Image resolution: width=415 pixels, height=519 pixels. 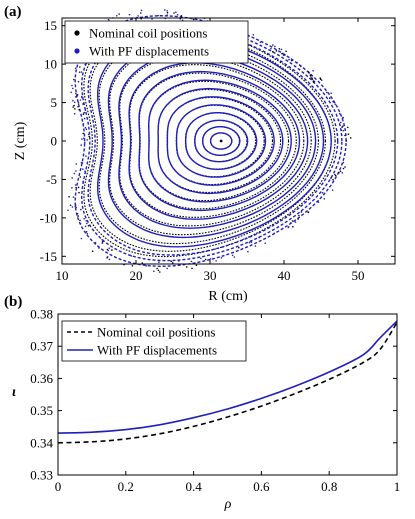 What do you see at coordinates (77, 33) in the screenshot?
I see `legend-a-marker-nominal` at bounding box center [77, 33].